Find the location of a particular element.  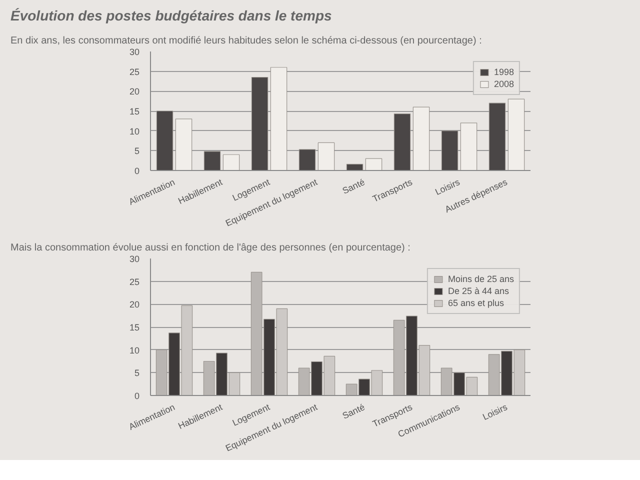

legend-label: De 25 à 44 ans is located at coordinates (478, 291).